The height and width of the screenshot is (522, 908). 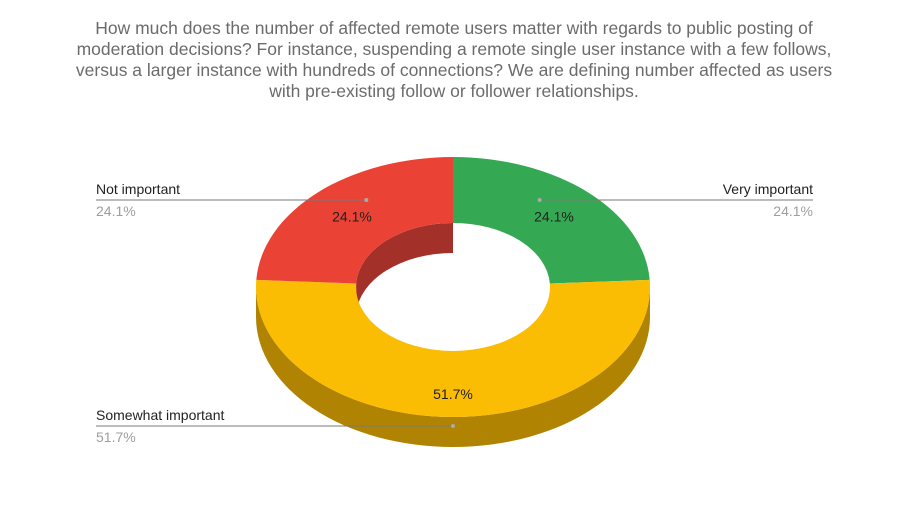 I want to click on side-wall-somewhat-important, so click(x=453, y=367).